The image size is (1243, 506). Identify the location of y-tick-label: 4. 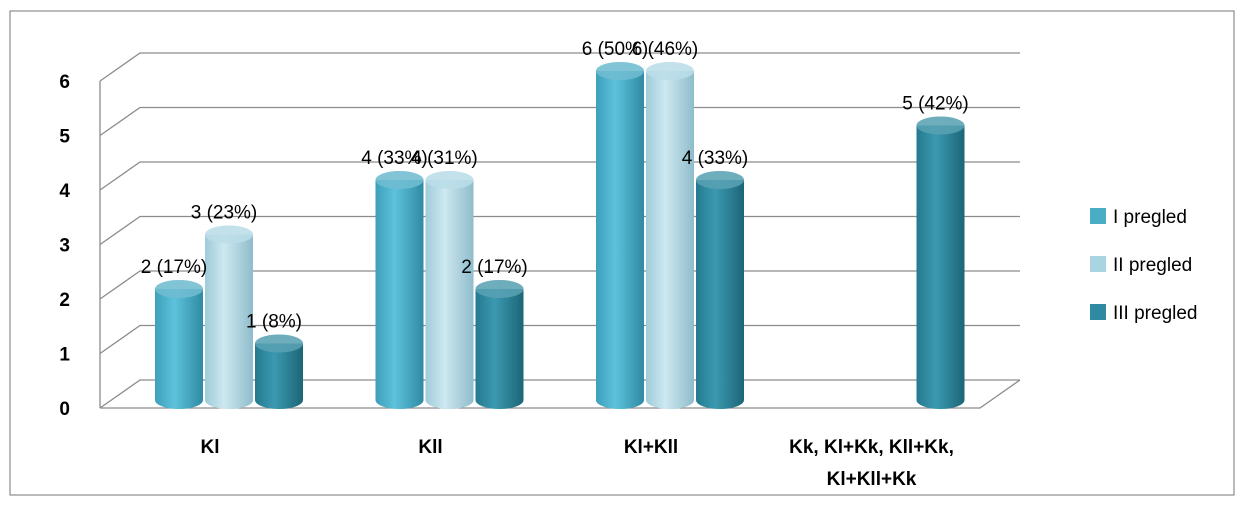
(64, 191).